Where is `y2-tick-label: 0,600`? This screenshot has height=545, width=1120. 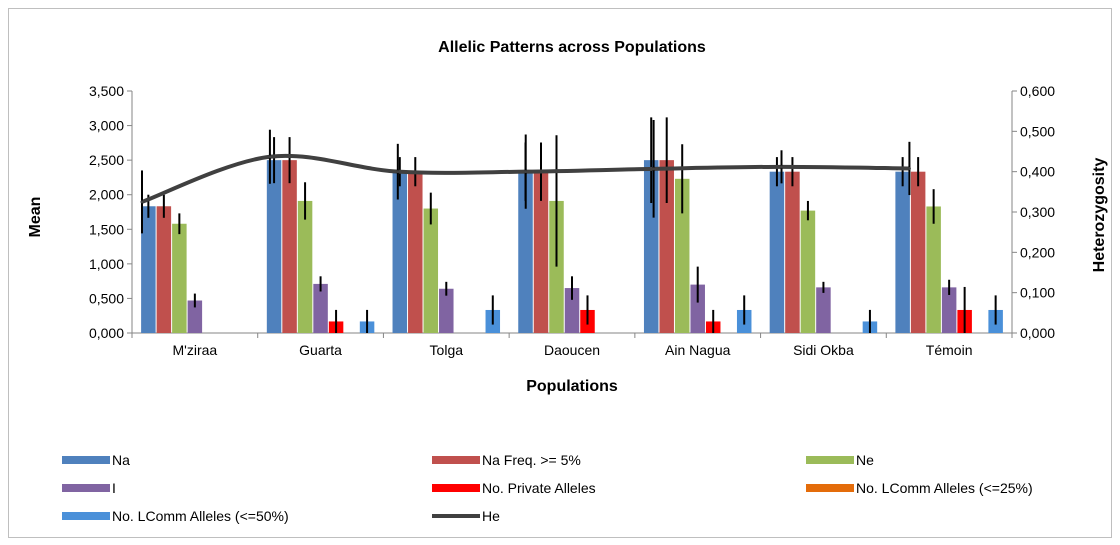 y2-tick-label: 0,600 is located at coordinates (1037, 91).